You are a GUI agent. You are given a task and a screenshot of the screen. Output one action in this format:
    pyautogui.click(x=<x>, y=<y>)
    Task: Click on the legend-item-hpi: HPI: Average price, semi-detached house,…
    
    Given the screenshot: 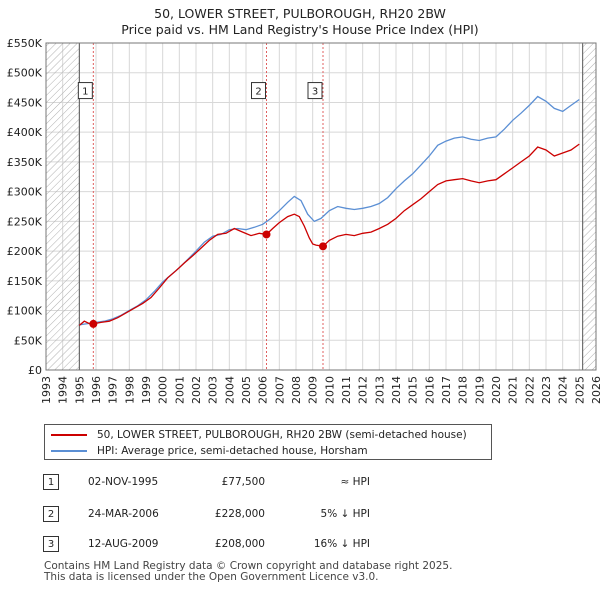 What is the action you would take?
    pyautogui.click(x=209, y=451)
    